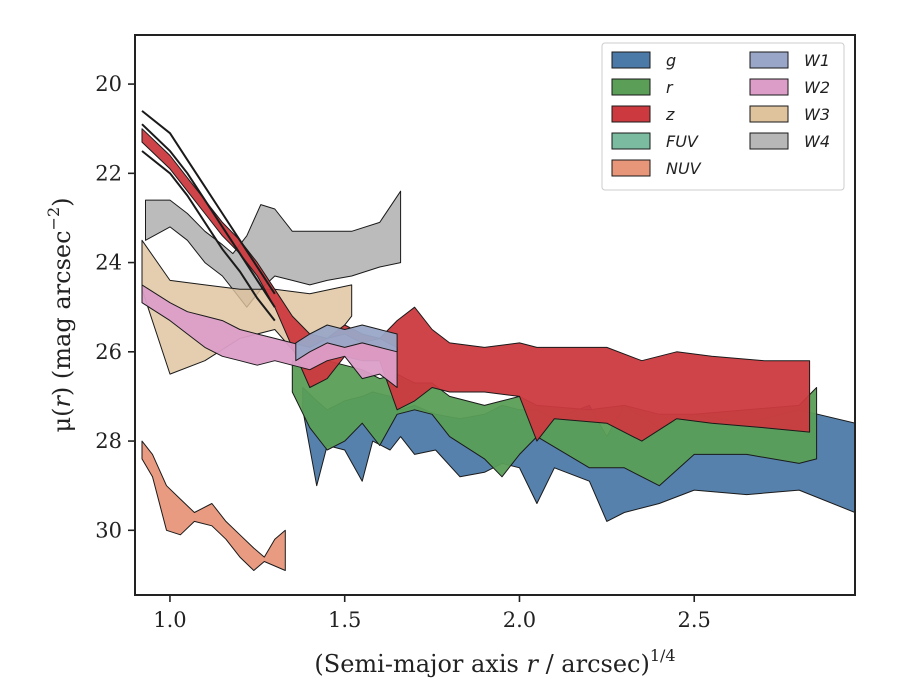 Image resolution: width=900 pixels, height=700 pixels. I want to click on legend-label-fuv: FUV, so click(682, 141).